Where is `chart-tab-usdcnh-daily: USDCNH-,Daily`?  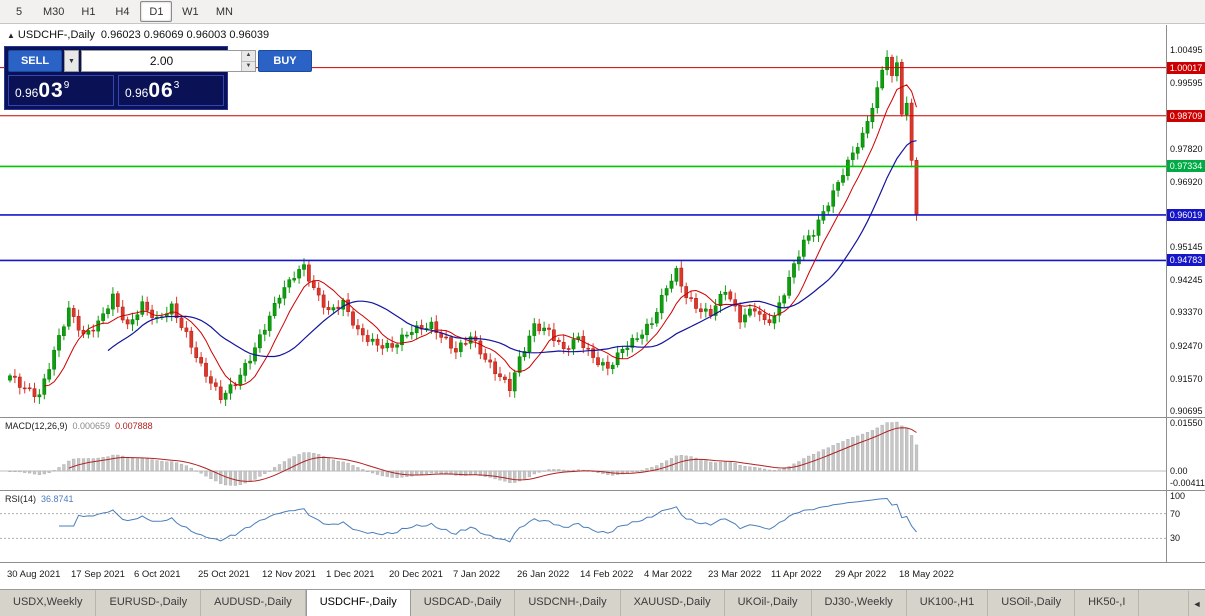 chart-tab-usdcnh-daily: USDCNH-,Daily is located at coordinates (568, 603).